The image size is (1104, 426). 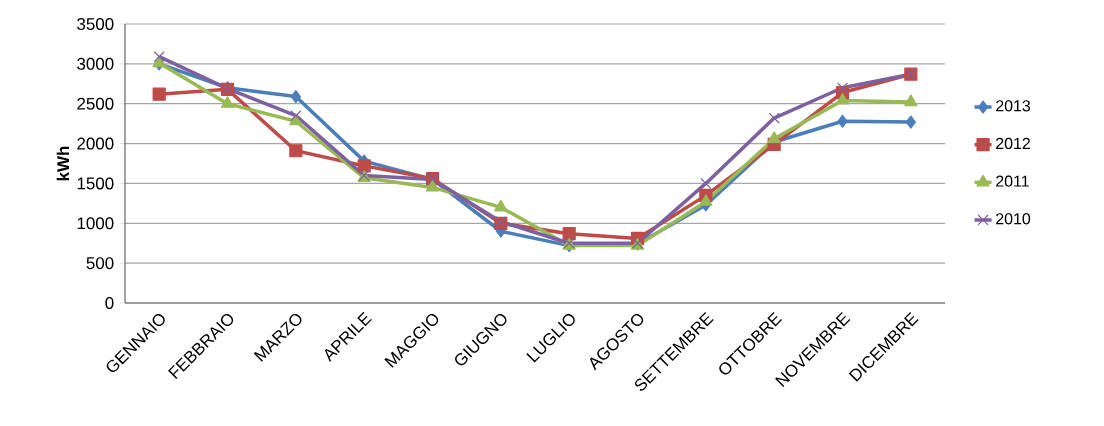 I want to click on legend-label: 2010, so click(x=1013, y=219).